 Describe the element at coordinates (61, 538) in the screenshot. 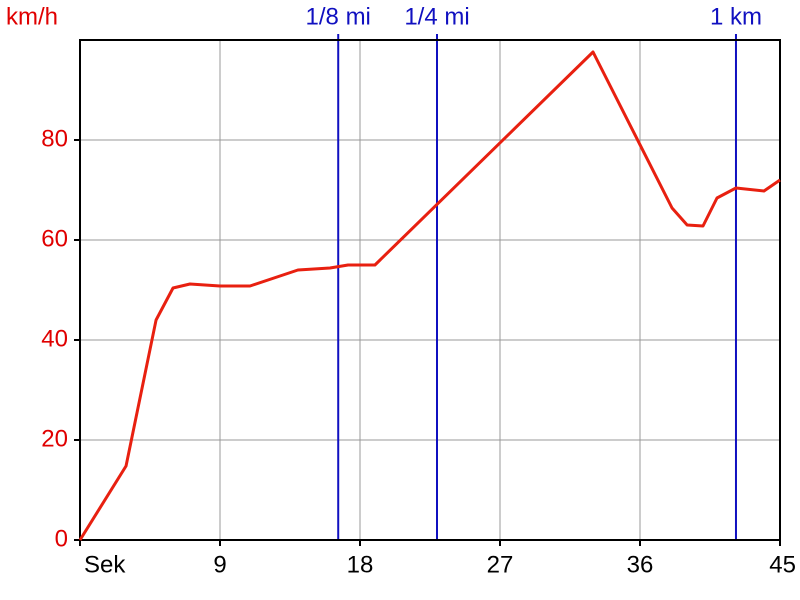

I see `y-tick-label: 0` at that location.